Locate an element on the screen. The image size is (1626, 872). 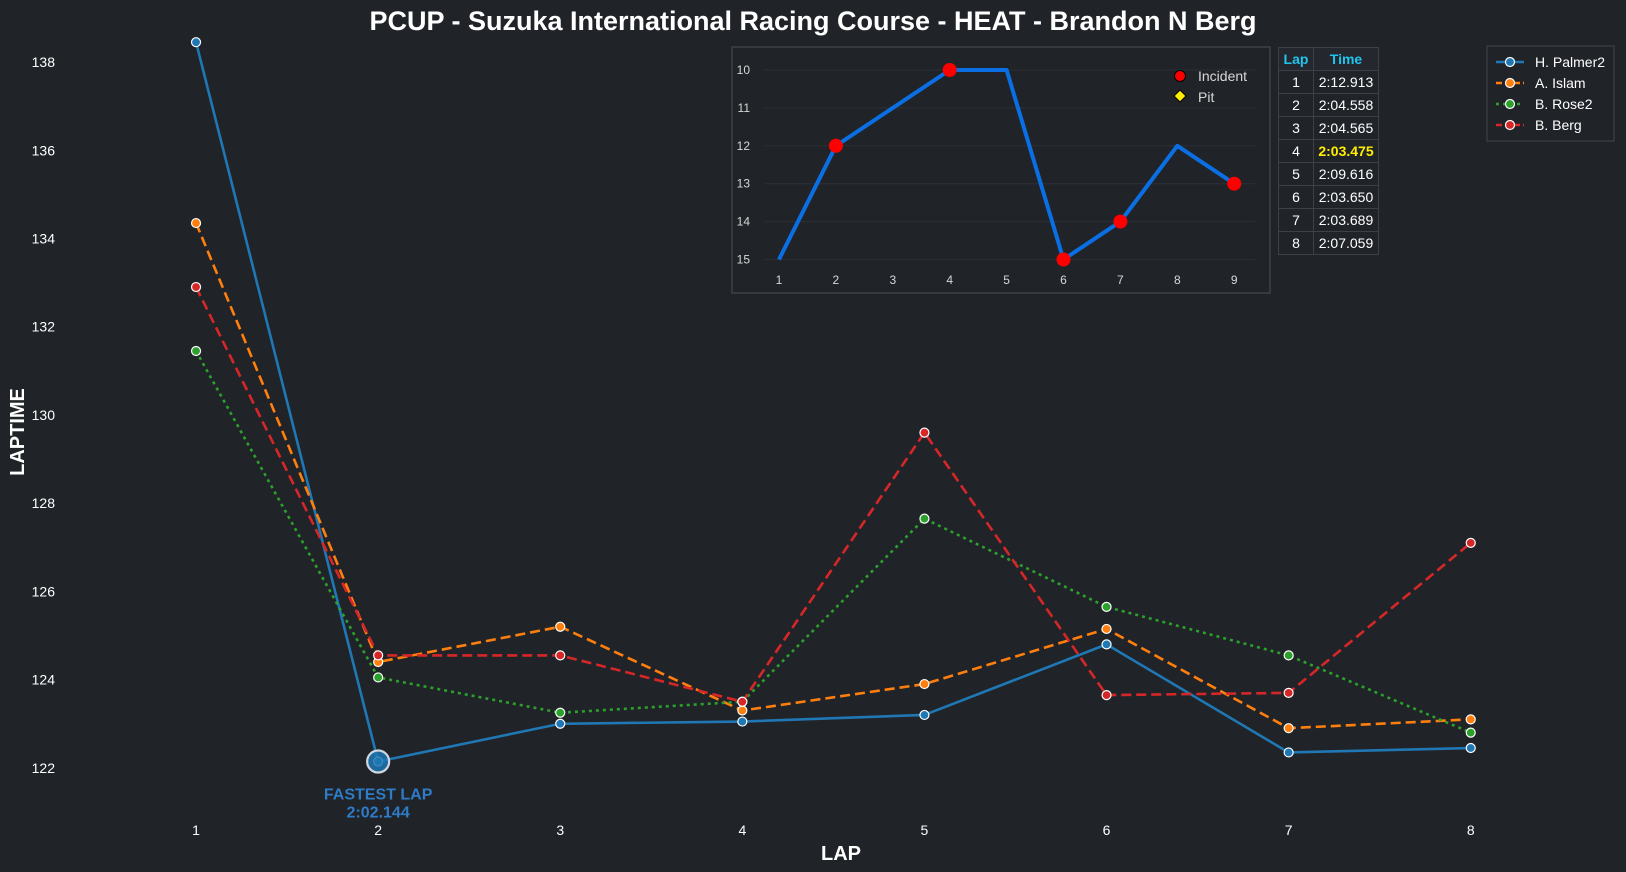
lap-number-cell: 4 is located at coordinates (1296, 151).